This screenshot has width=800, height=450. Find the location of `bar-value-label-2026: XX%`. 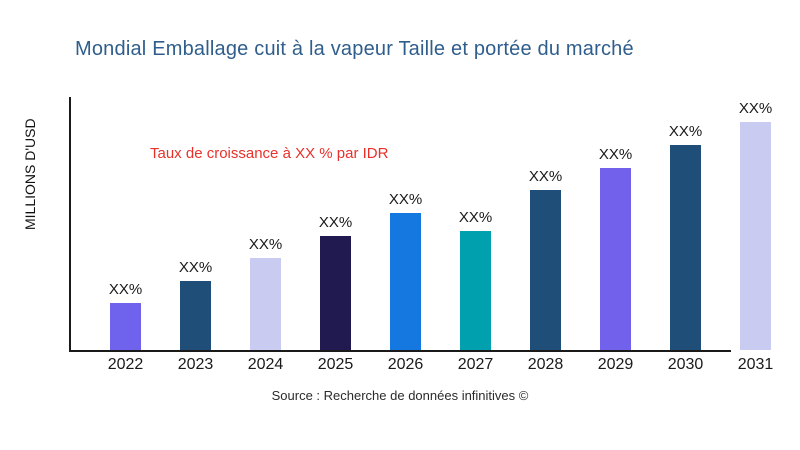

bar-value-label-2026: XX% is located at coordinates (405, 199).